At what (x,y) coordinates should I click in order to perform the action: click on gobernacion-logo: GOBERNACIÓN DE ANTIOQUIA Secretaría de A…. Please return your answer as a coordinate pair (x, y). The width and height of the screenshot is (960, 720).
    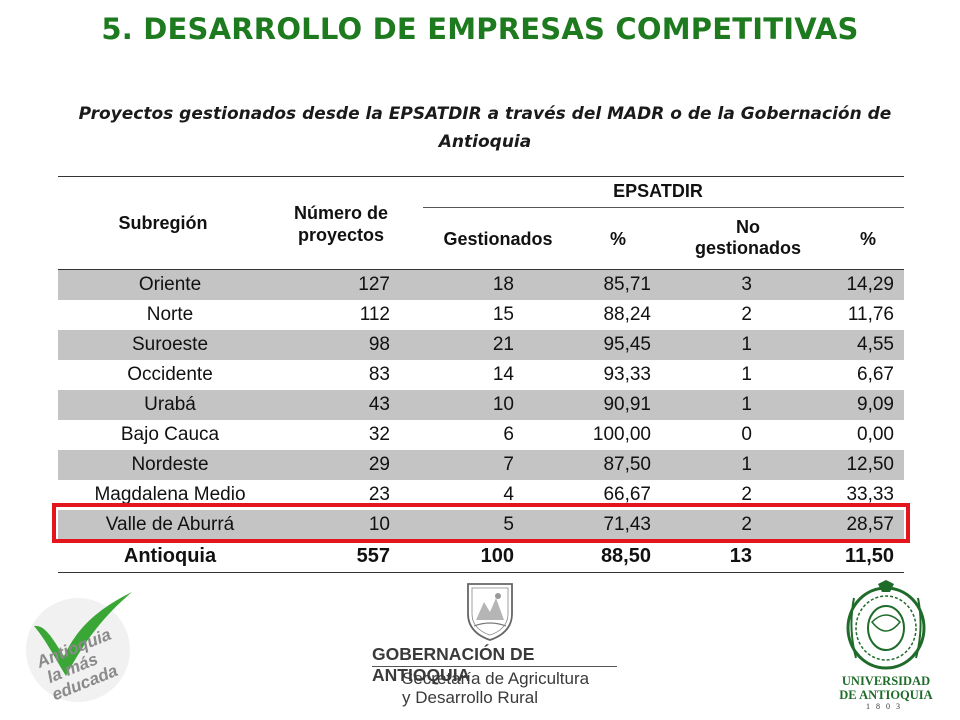
    Looking at the image, I should click on (494, 645).